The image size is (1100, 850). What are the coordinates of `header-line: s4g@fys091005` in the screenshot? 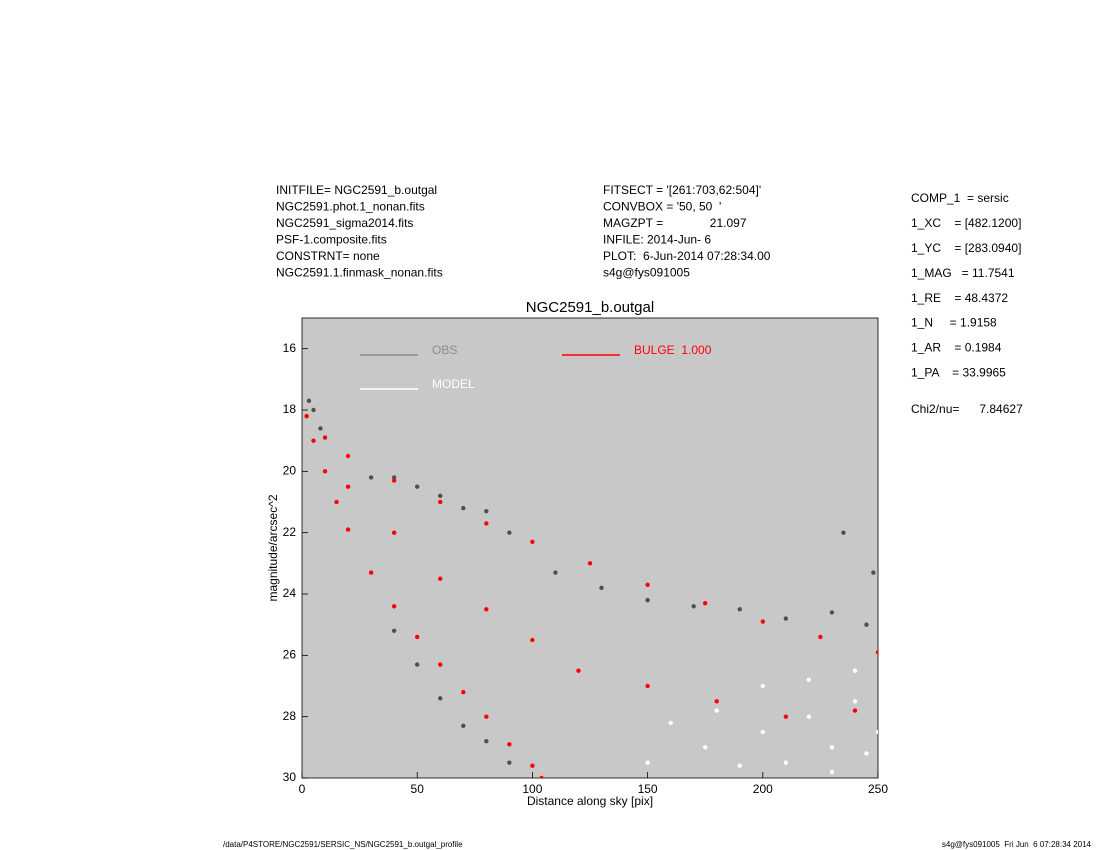 It's located at (646, 273).